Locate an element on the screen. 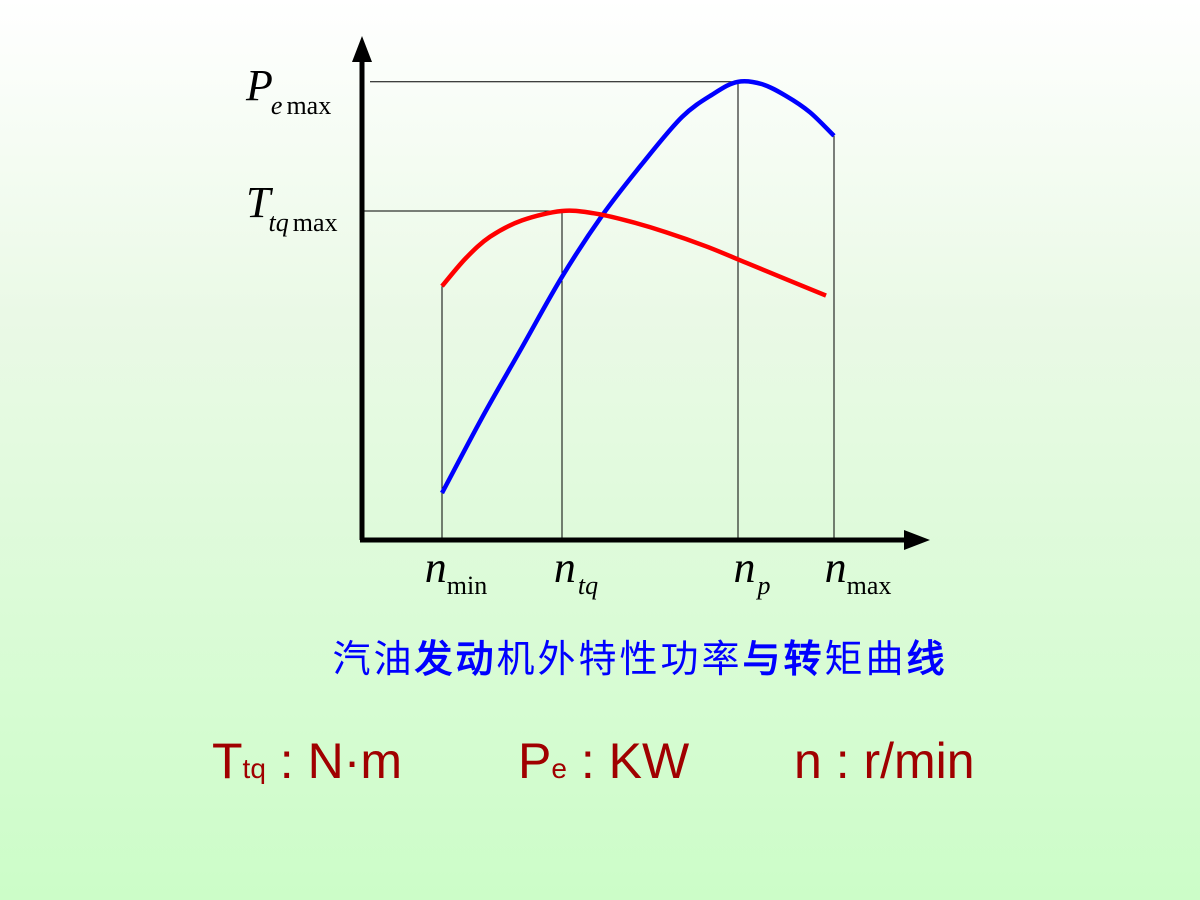 This screenshot has width=1200, height=900. torque-subscript: tq is located at coordinates (254, 768).